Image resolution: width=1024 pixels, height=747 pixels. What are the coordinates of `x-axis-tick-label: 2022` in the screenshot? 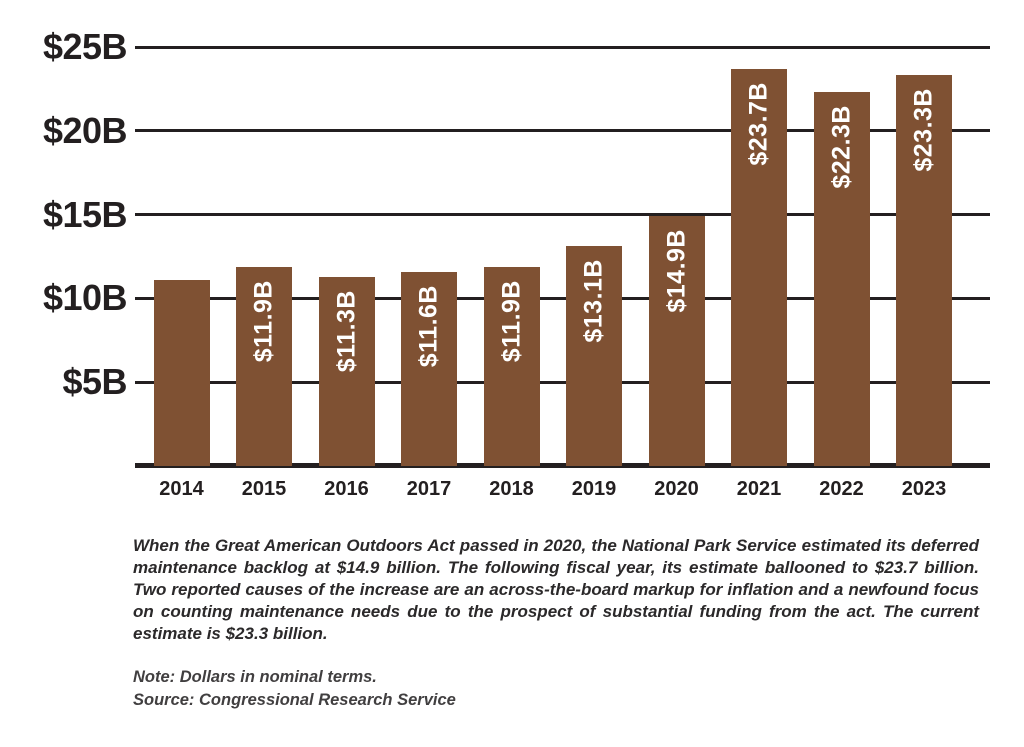 It's located at (841, 489).